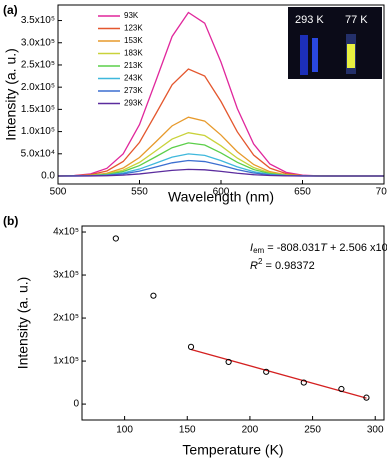 This screenshot has width=387, height=464. What do you see at coordinates (38, 87) in the screenshot?
I see `y-tick-label: 2.0x10⁵` at bounding box center [38, 87].